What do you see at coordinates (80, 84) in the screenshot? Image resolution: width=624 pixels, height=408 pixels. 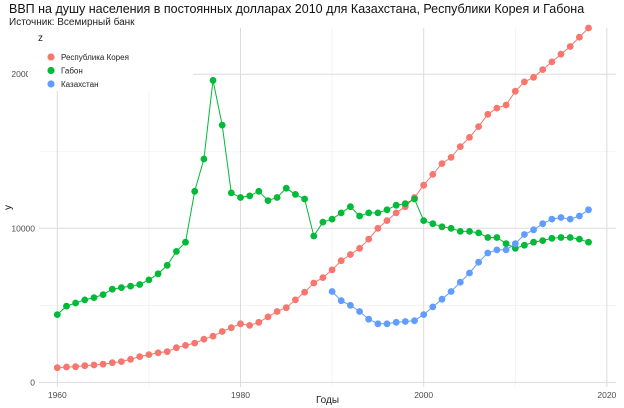 I see `legend-label: Казахстан` at bounding box center [80, 84].